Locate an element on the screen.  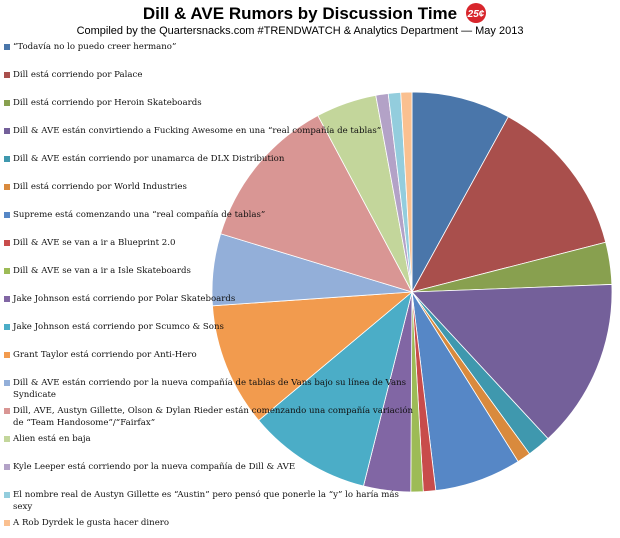
chart-title: Dill & AVE Rumors by Discussion Time is located at coordinates (300, 13).